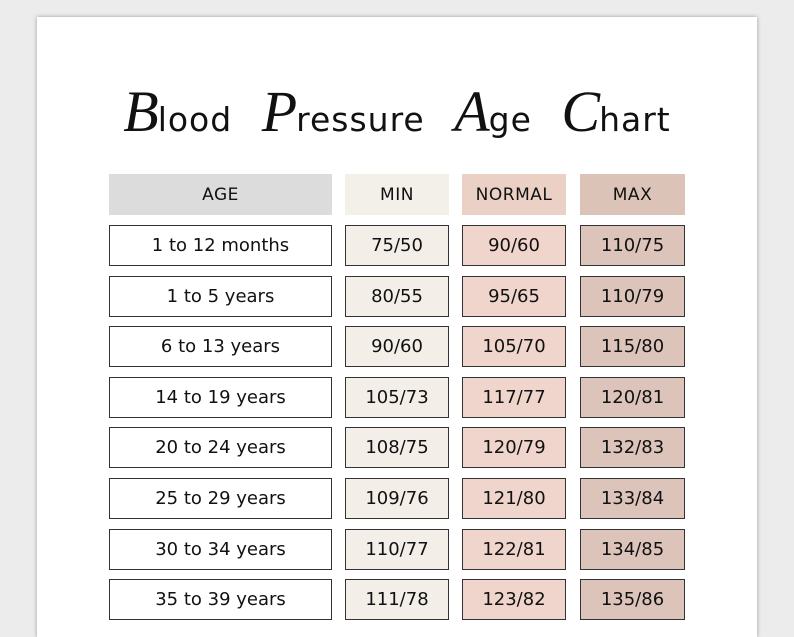 The image size is (794, 637). I want to click on table-cell: 120/79, so click(514, 448).